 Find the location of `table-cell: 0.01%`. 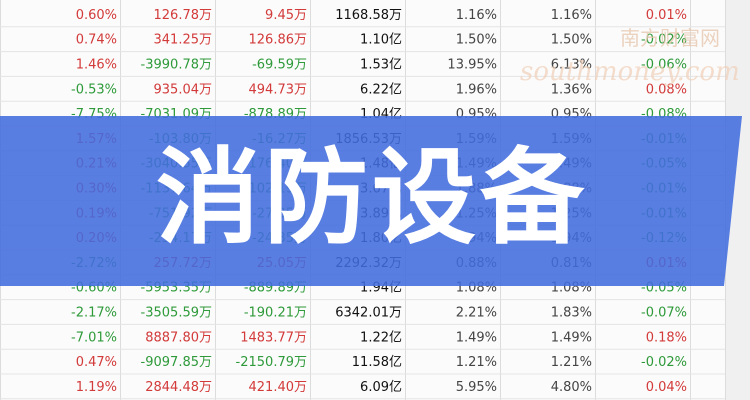

table-cell: 0.01% is located at coordinates (666, 15).